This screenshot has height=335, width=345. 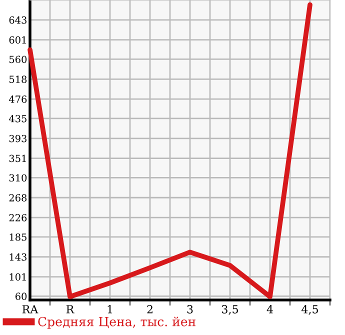 What do you see at coordinates (18, 257) in the screenshot?
I see `y-tick-label: 143` at bounding box center [18, 257].